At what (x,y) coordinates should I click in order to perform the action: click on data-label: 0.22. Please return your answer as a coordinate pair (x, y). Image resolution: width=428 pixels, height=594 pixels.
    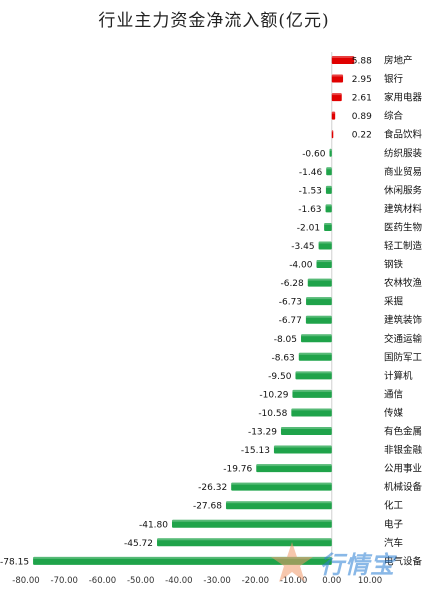
    Looking at the image, I should click on (362, 136).